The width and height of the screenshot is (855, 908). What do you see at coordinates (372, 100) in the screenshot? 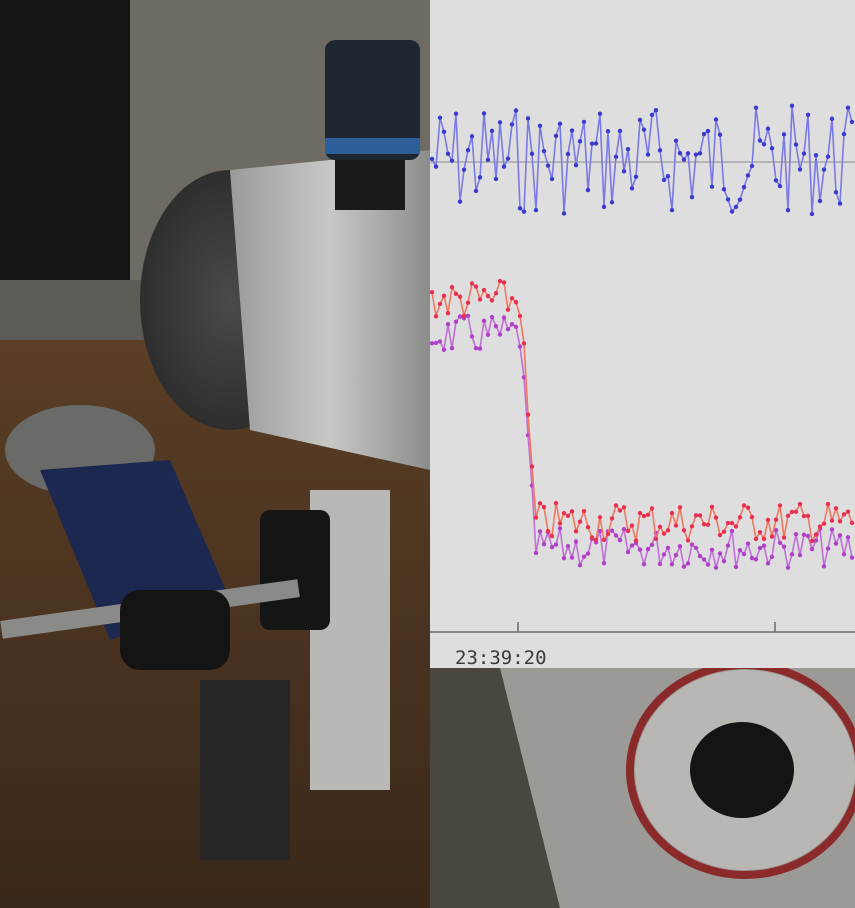
I see `camera` at bounding box center [372, 100].